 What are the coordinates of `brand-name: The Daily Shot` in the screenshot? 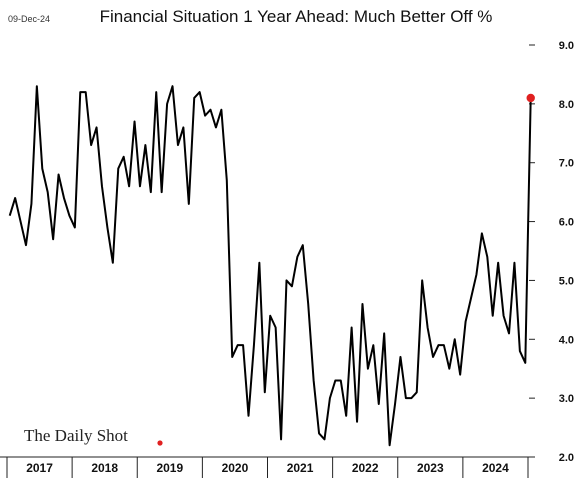 It's located at (76, 435).